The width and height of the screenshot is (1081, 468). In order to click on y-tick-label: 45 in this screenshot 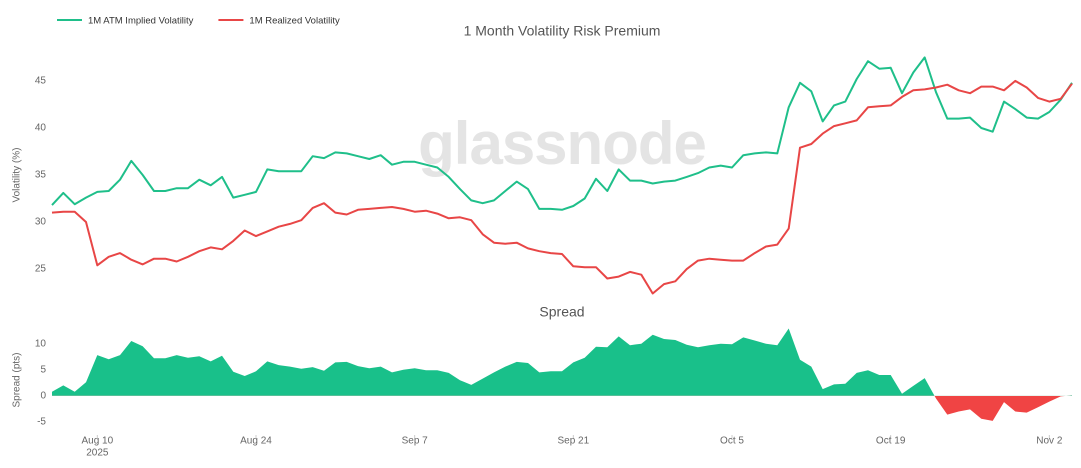, I will do `click(41, 81)`.